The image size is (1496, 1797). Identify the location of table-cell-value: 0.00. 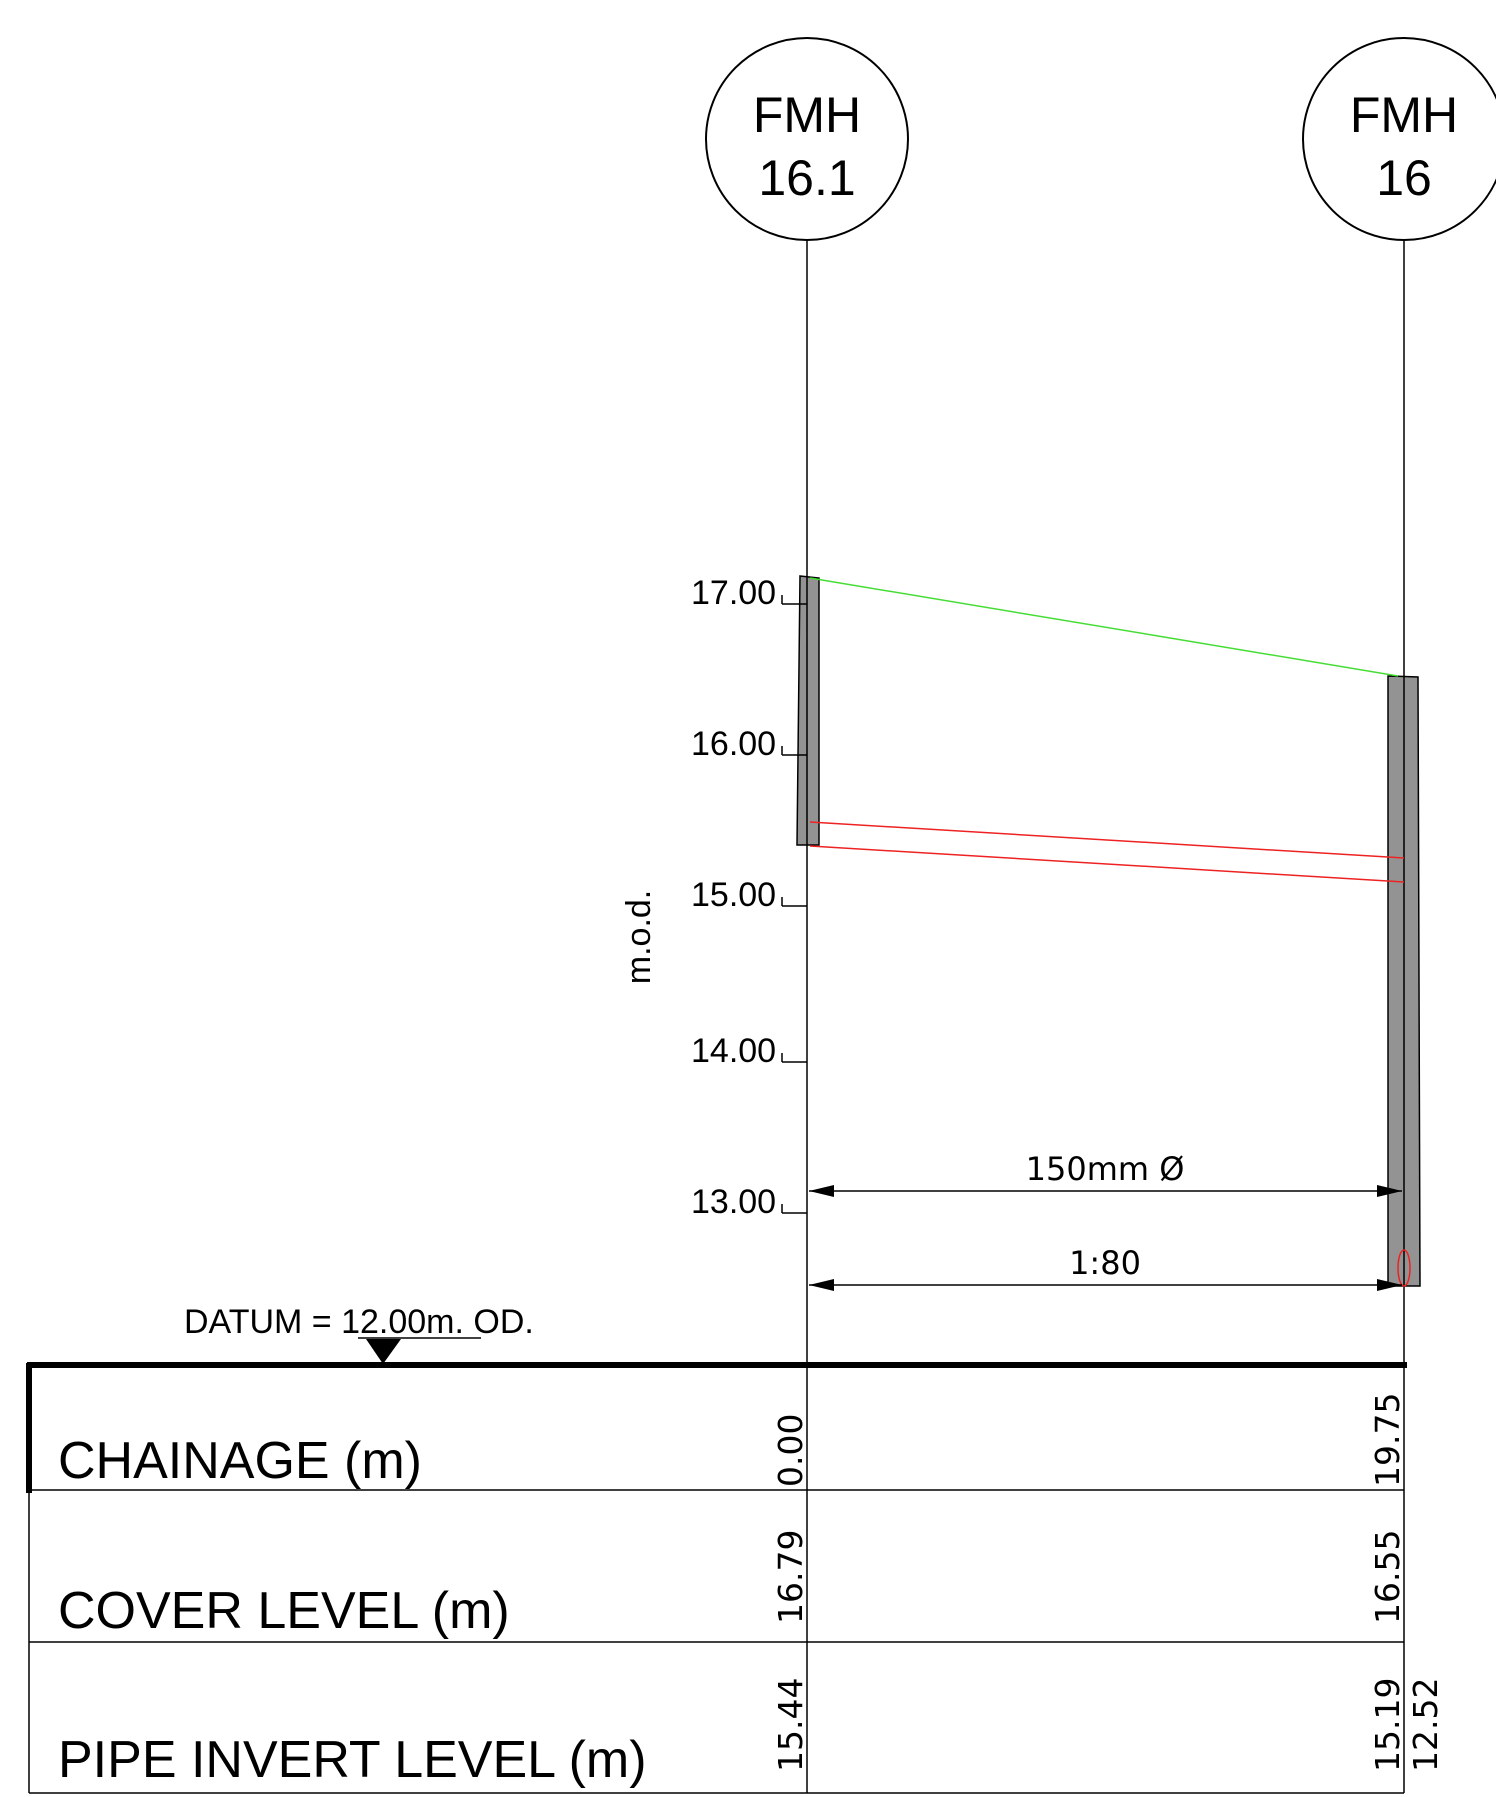
(790, 1450).